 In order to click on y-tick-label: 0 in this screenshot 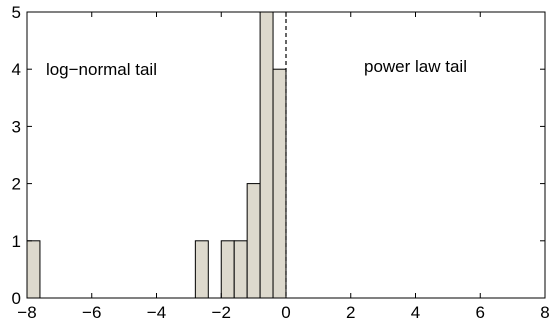, I will do `click(16, 298)`.